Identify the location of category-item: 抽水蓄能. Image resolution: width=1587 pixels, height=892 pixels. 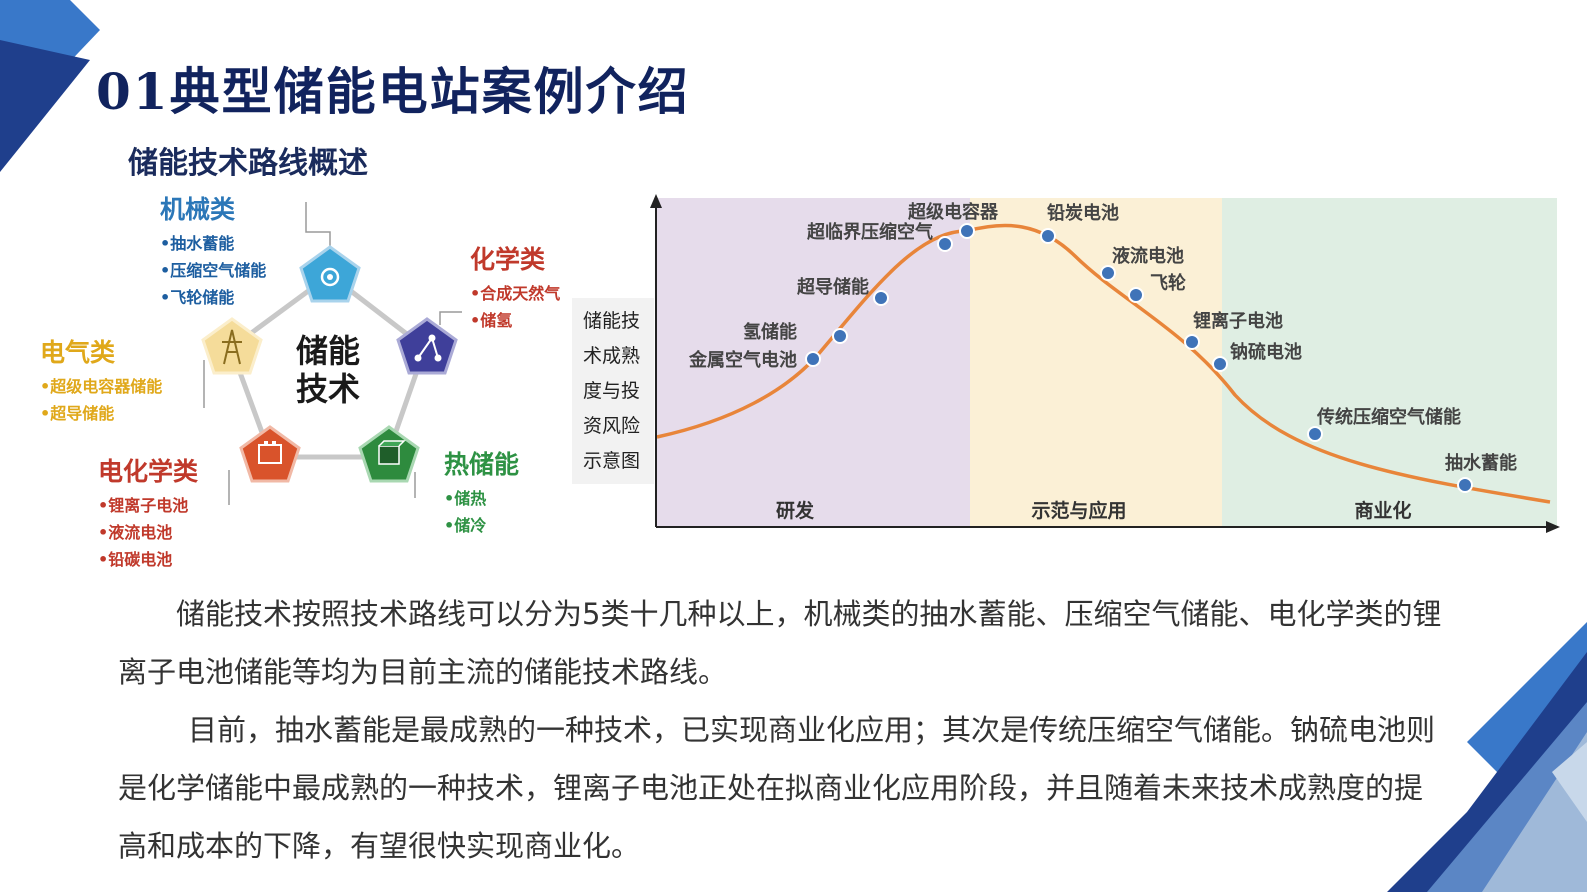
(213, 243).